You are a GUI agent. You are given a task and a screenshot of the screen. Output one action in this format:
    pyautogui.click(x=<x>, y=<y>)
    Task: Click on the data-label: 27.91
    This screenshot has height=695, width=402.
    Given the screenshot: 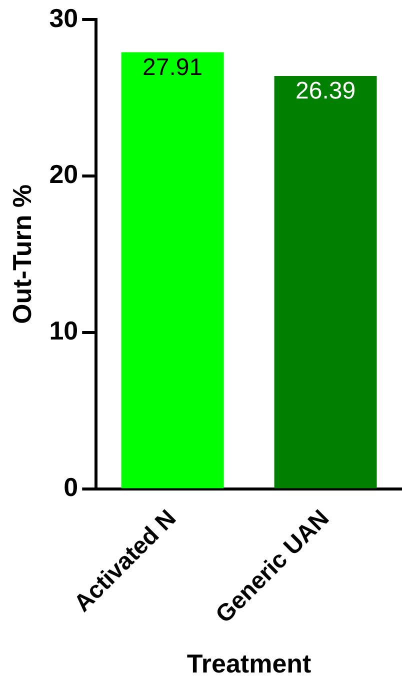 What is the action you would take?
    pyautogui.click(x=172, y=67)
    